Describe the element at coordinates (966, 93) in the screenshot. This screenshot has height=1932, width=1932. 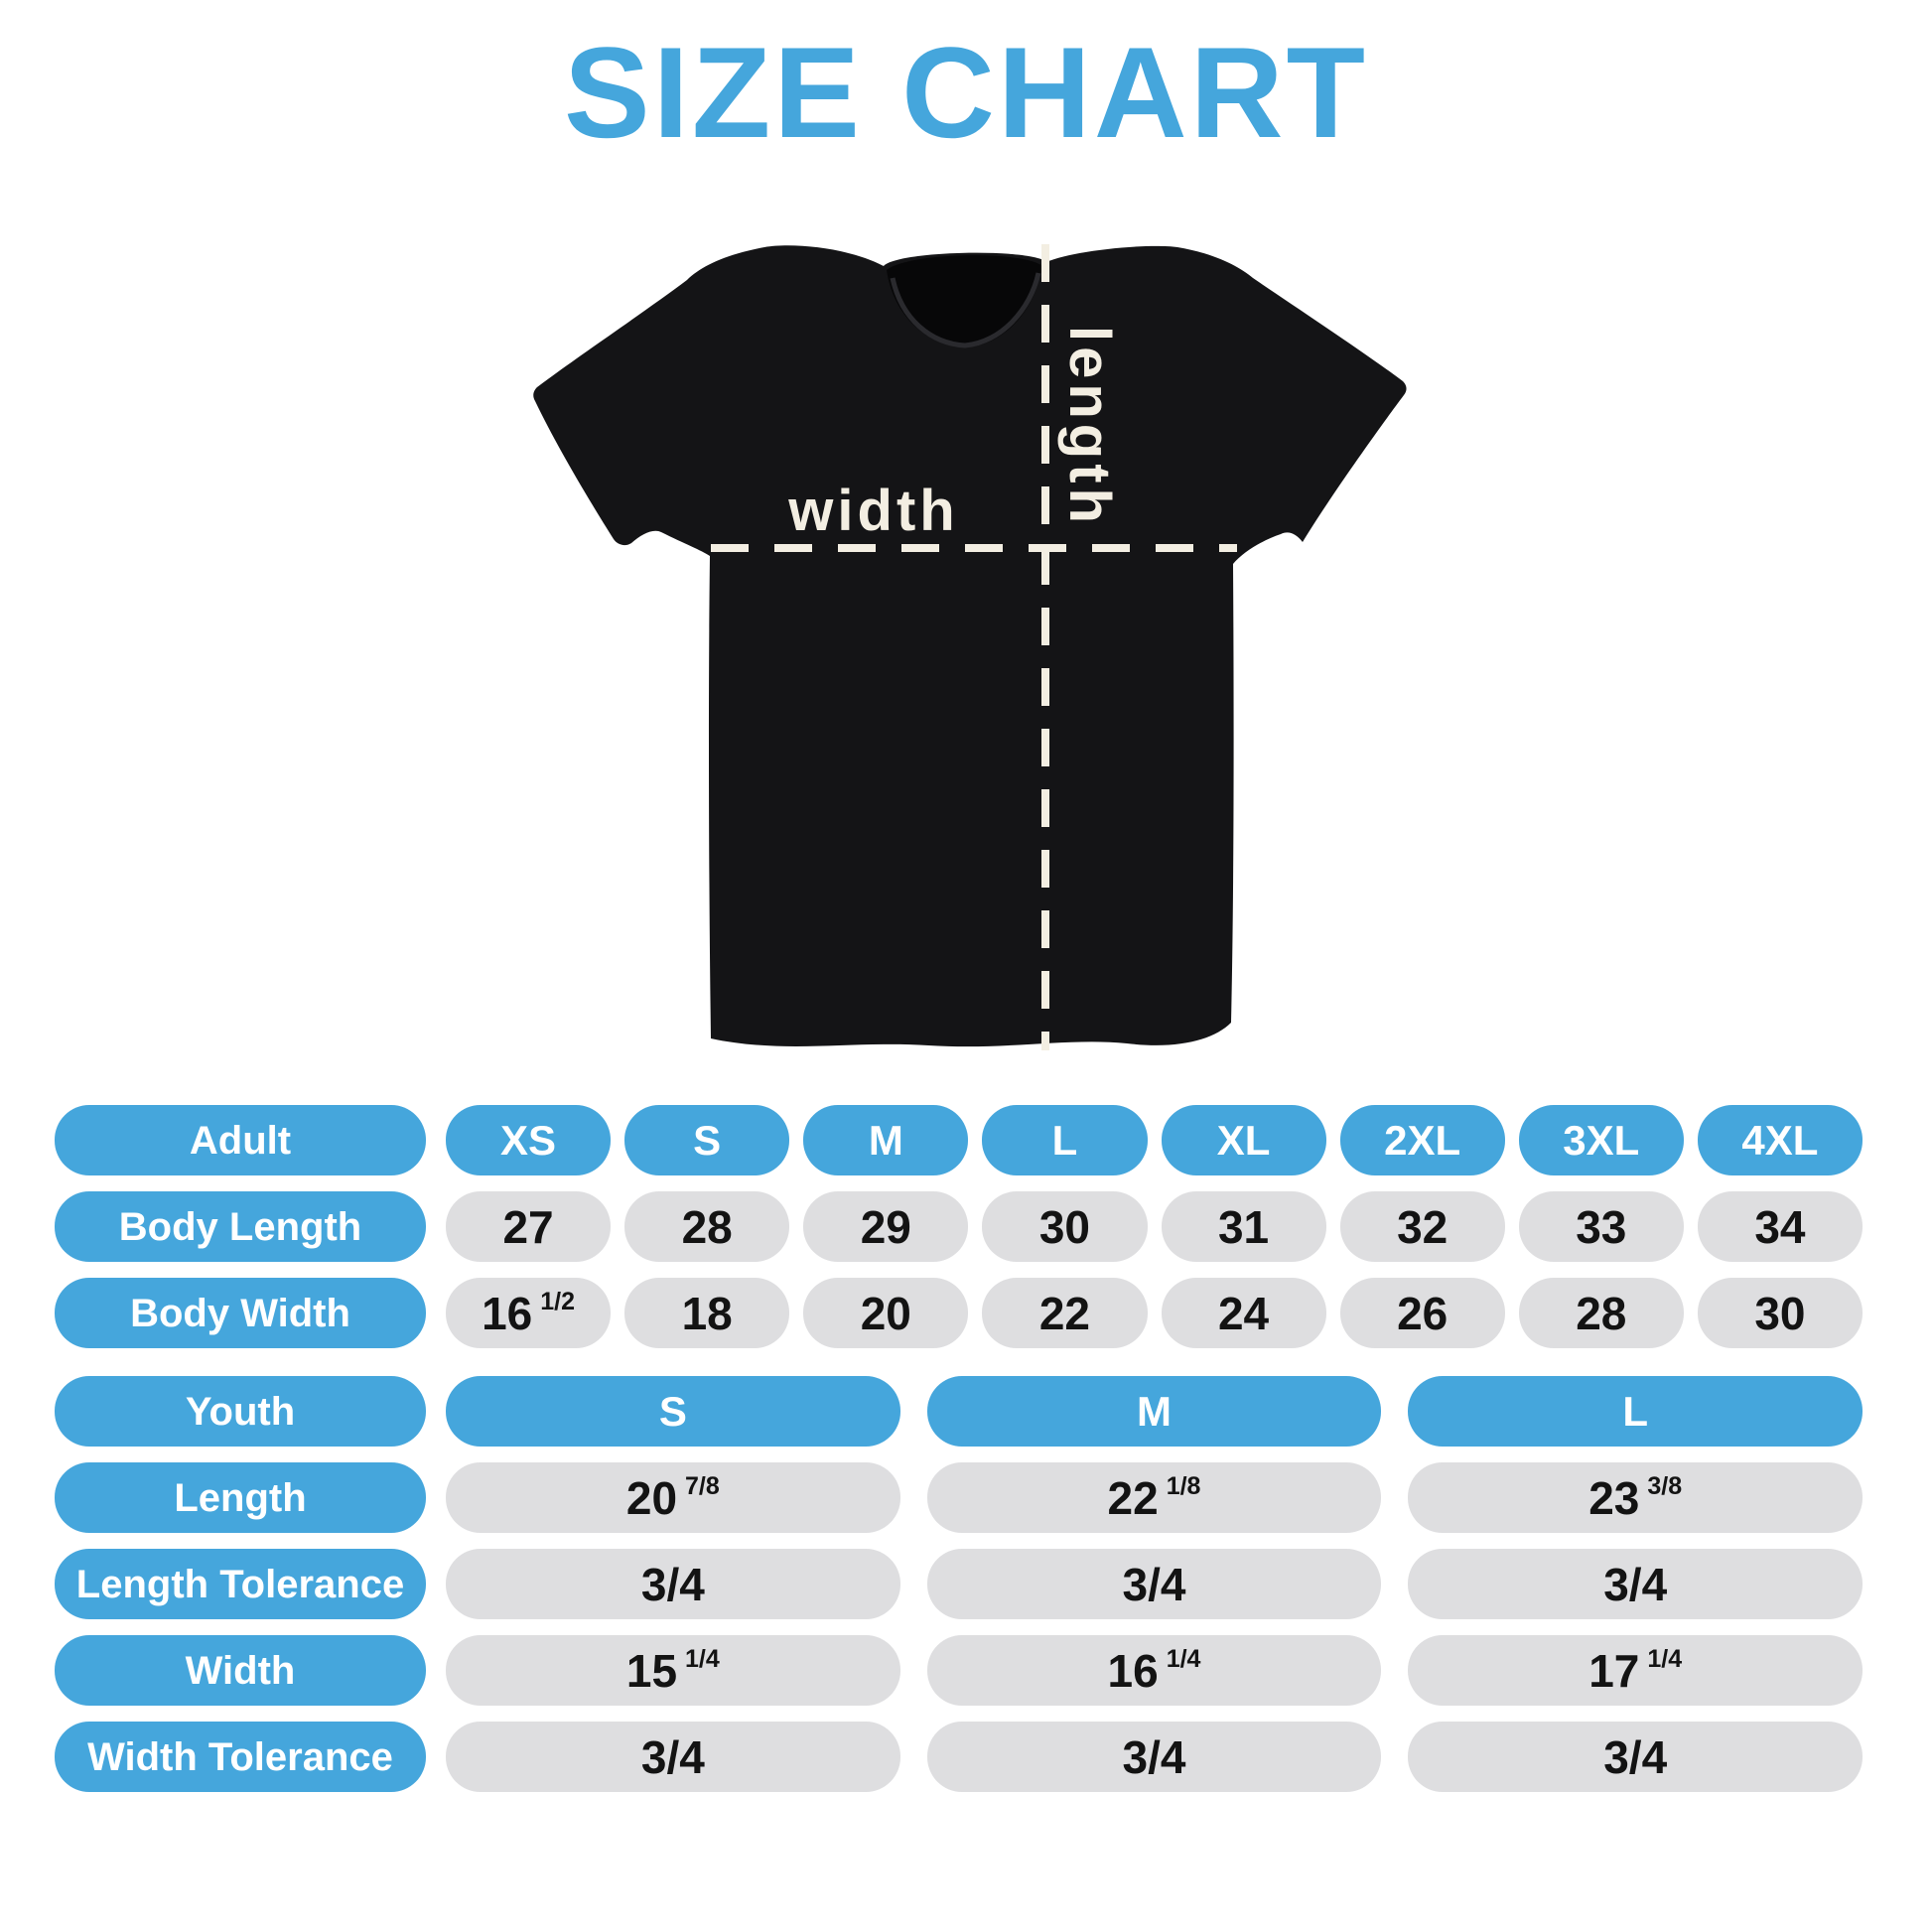
I see `page-title: SIZE CHART` at that location.